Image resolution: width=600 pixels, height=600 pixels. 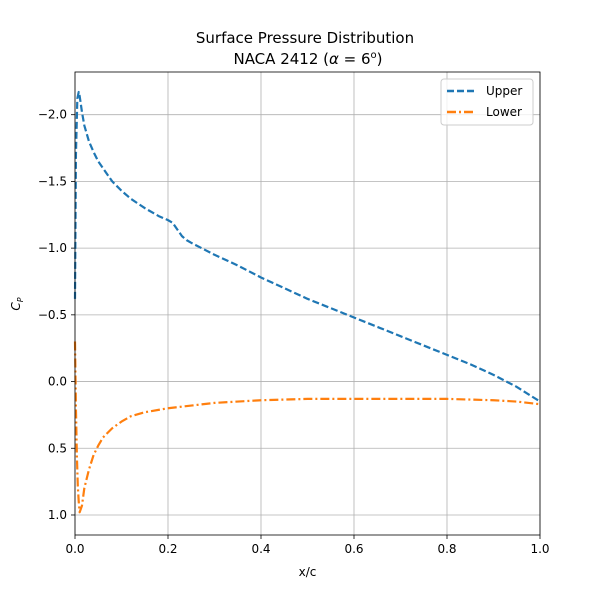 What do you see at coordinates (355, 59) in the screenshot?
I see `subtitle-equals: = 6` at bounding box center [355, 59].